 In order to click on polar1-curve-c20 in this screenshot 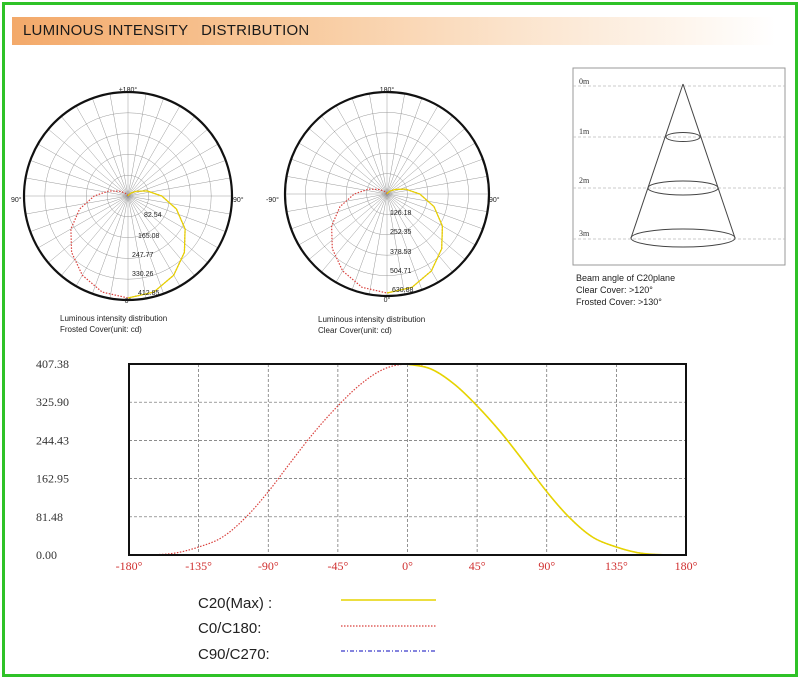, I will do `click(156, 244)`.